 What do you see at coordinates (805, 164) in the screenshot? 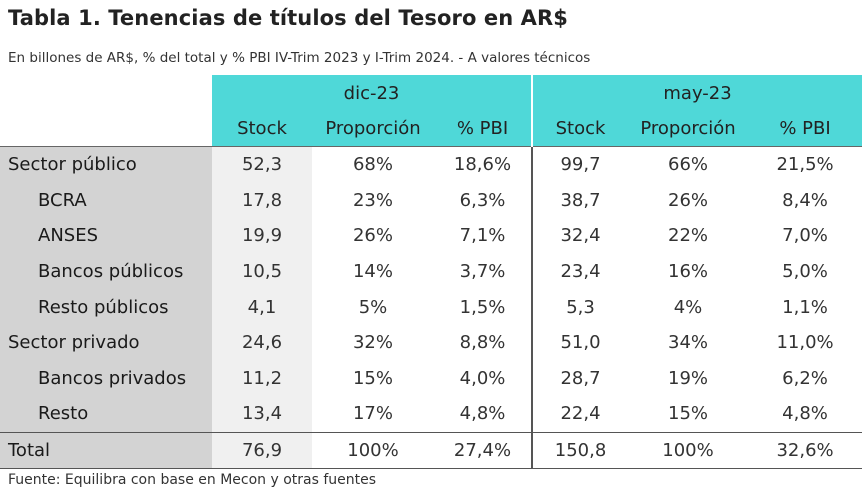
I see `table-cell: 21,5%` at bounding box center [805, 164].